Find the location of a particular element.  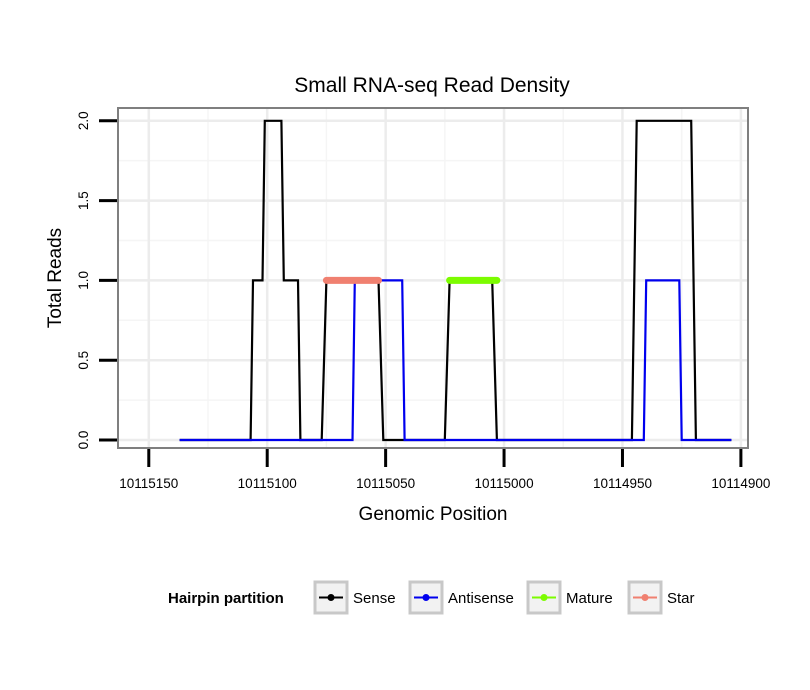

y-tick-label: 2.0 is located at coordinates (83, 120).